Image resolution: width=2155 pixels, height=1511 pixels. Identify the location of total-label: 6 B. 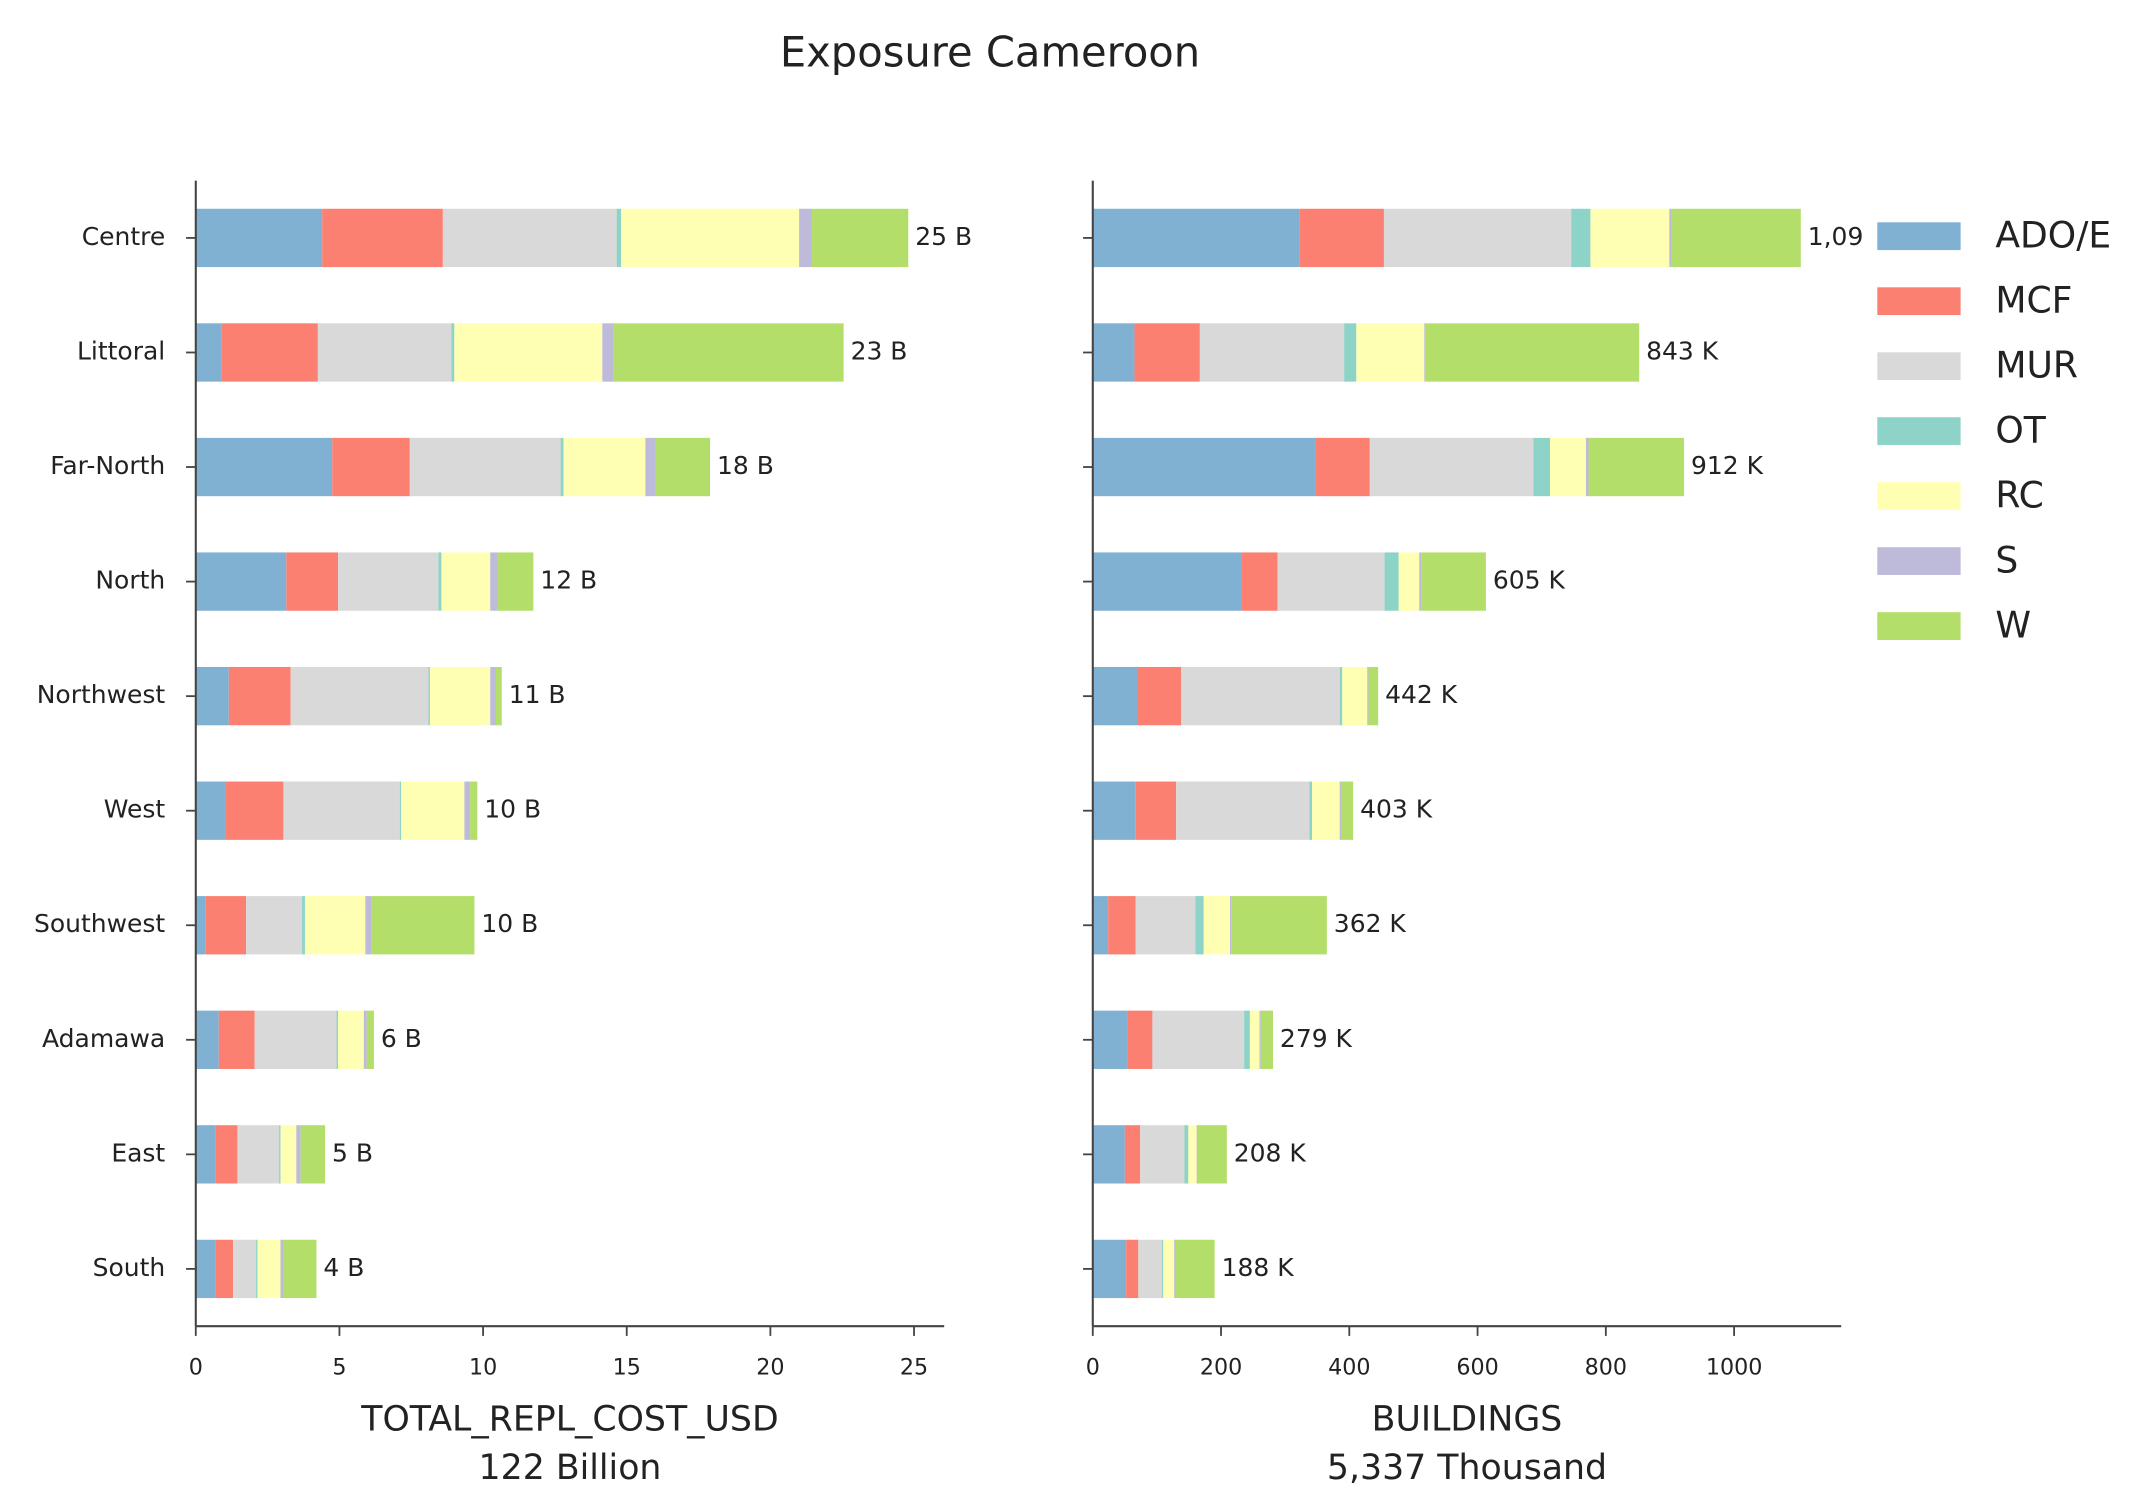
(401, 1038).